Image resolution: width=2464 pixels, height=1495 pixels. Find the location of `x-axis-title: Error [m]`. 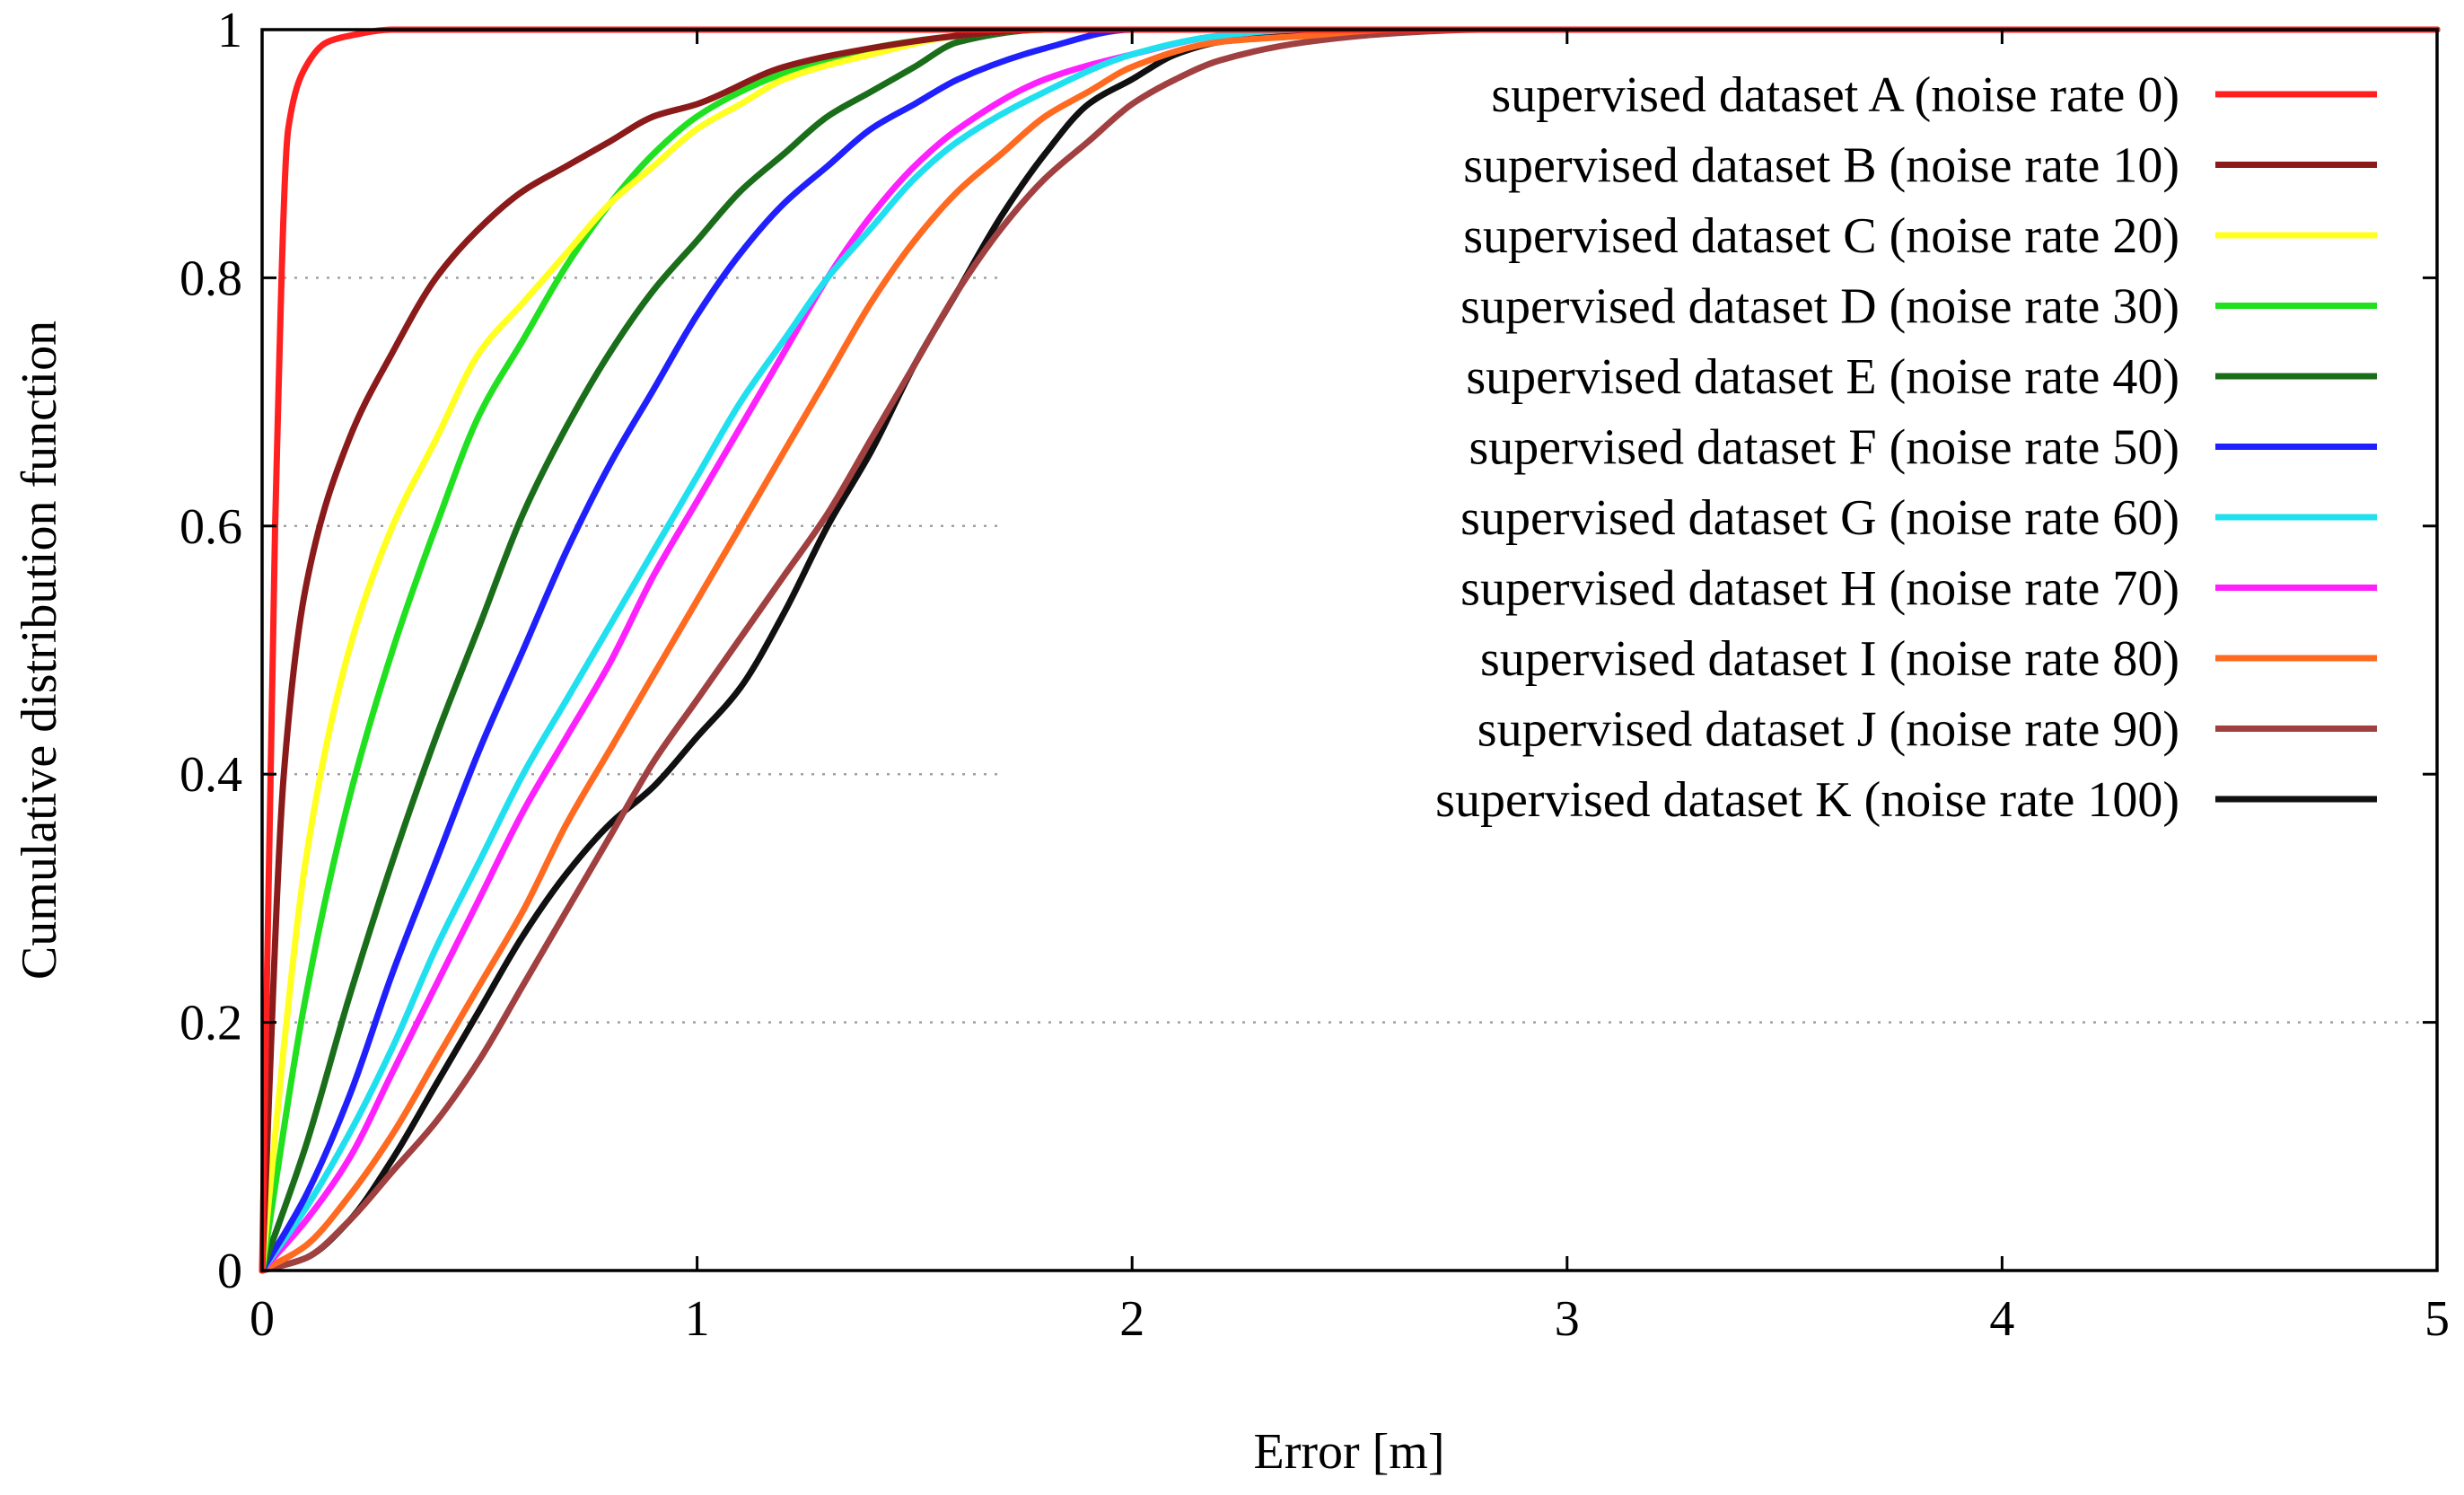

x-axis-title: Error [m] is located at coordinates (1349, 1452).